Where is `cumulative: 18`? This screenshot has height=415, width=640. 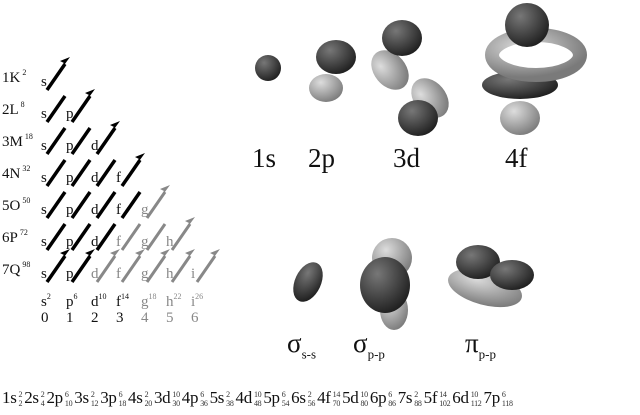 cumulative: 18 is located at coordinates (122, 404).